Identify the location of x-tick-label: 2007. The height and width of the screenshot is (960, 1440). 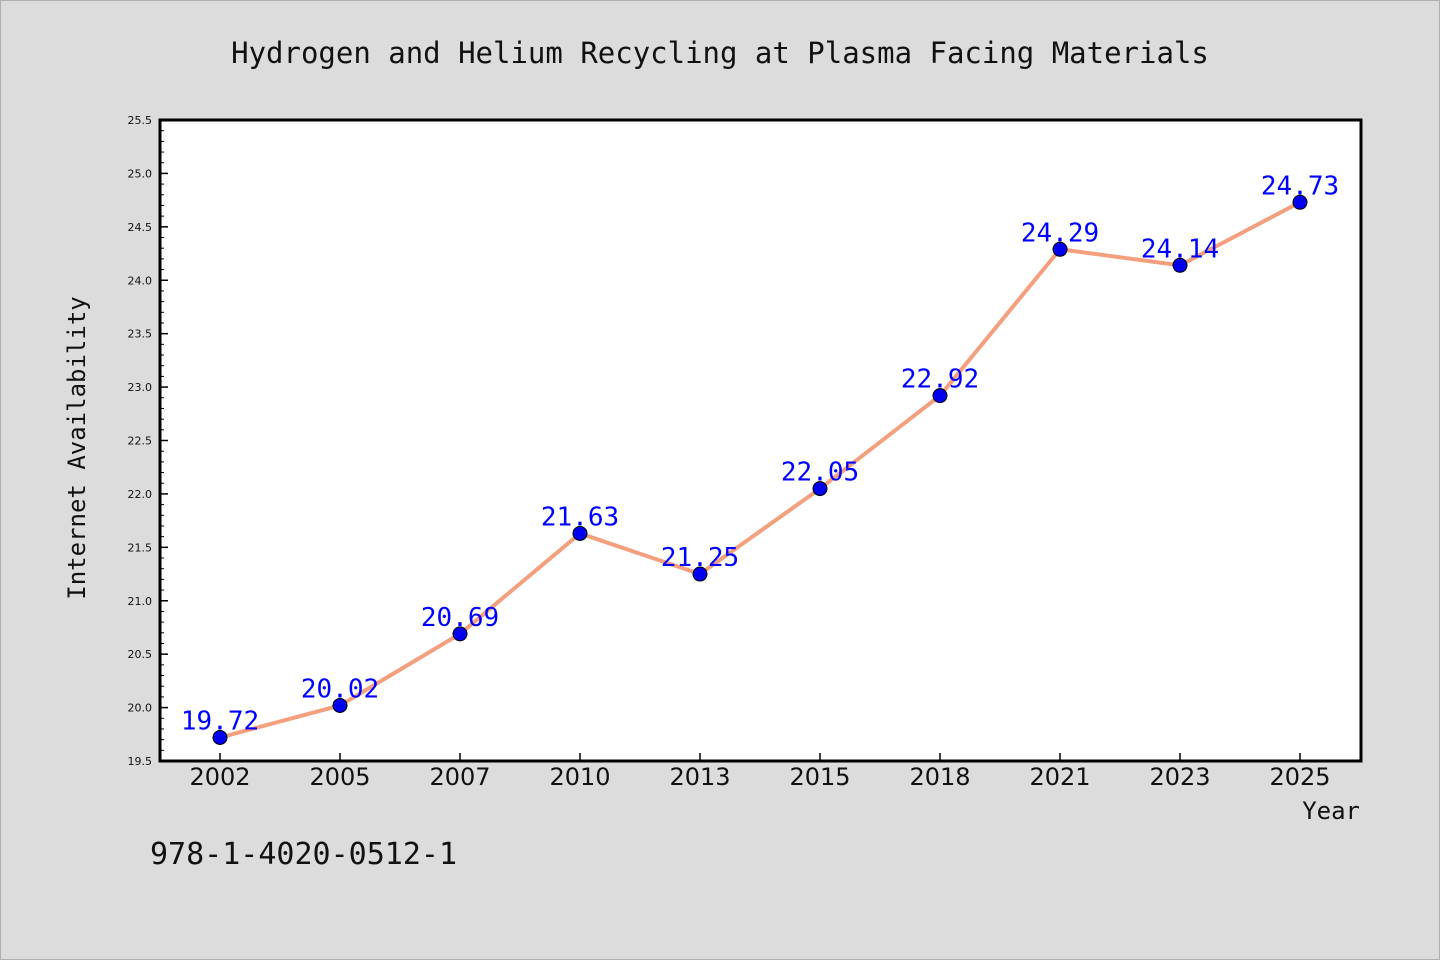
(459, 777).